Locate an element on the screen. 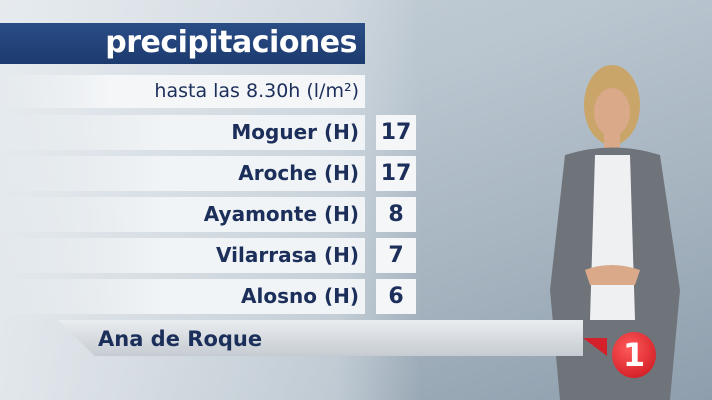  precip-value: 7 is located at coordinates (396, 255).